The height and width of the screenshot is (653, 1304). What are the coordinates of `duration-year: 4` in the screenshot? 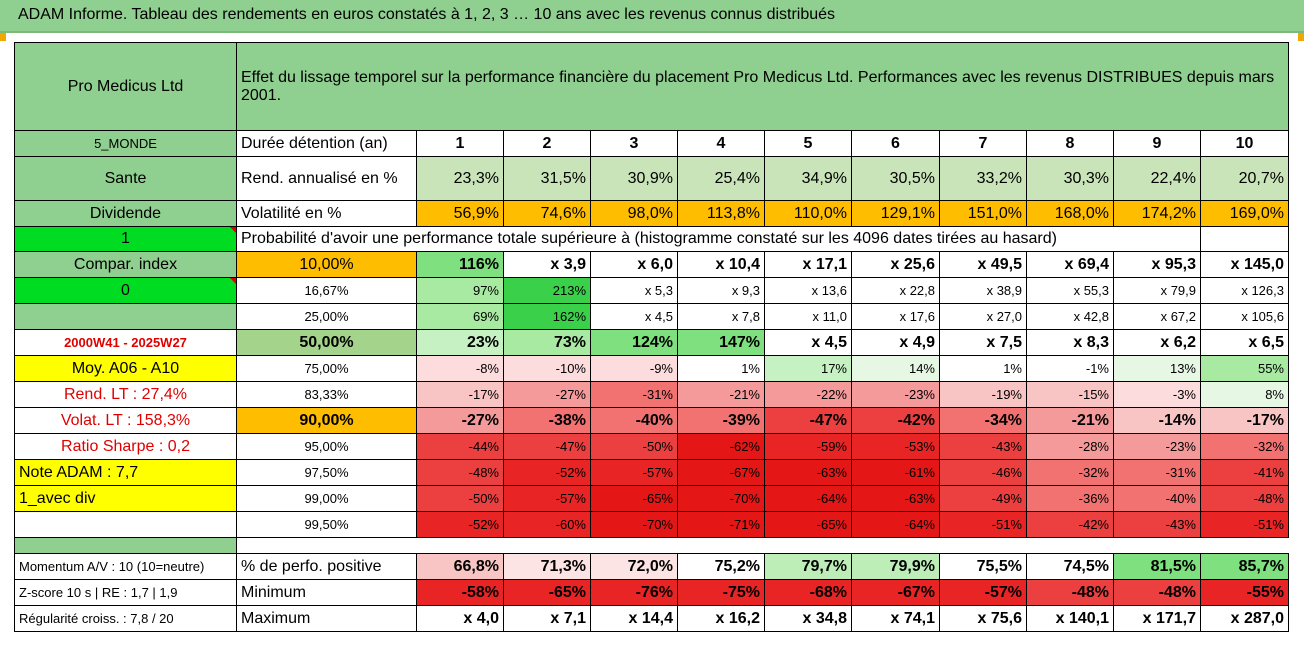 It's located at (721, 143).